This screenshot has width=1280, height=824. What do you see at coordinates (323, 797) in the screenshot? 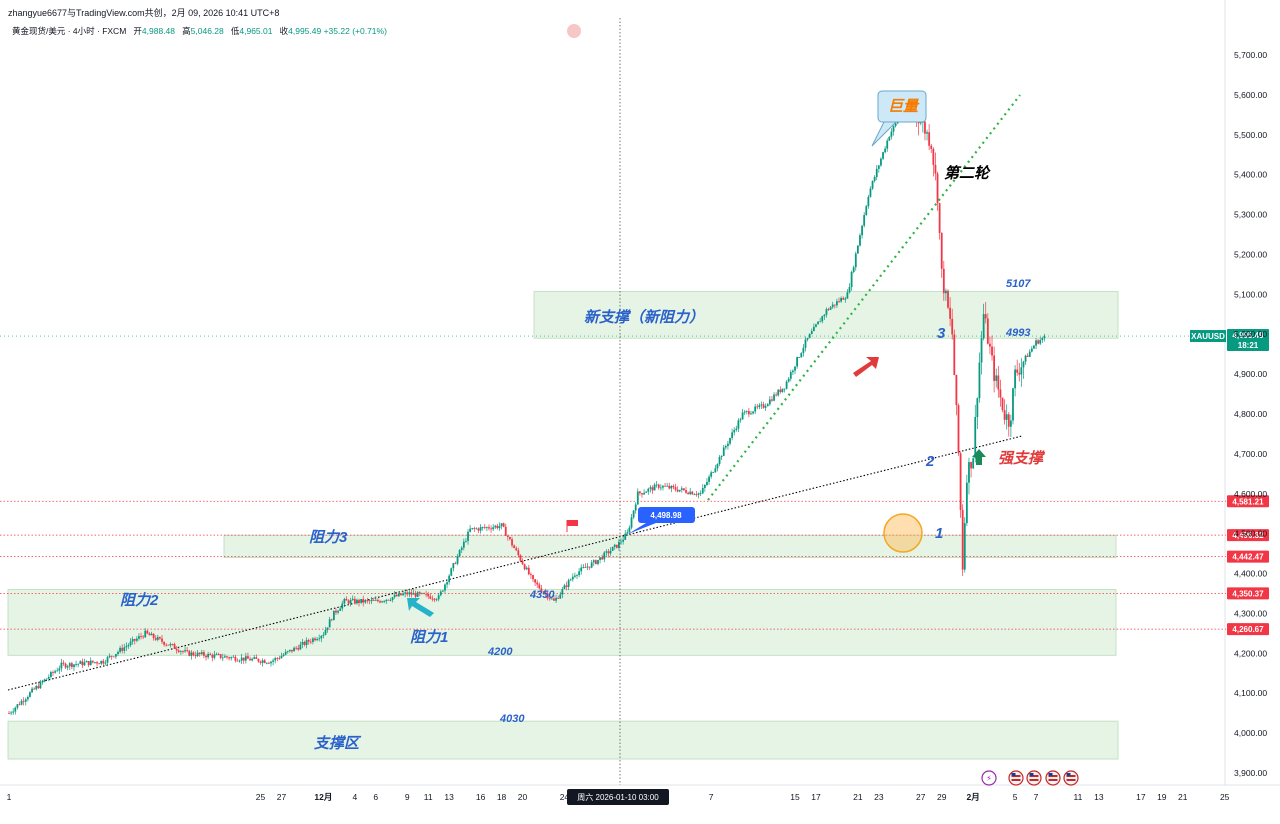
I see `x-tick-label-3: 12月` at bounding box center [323, 797].